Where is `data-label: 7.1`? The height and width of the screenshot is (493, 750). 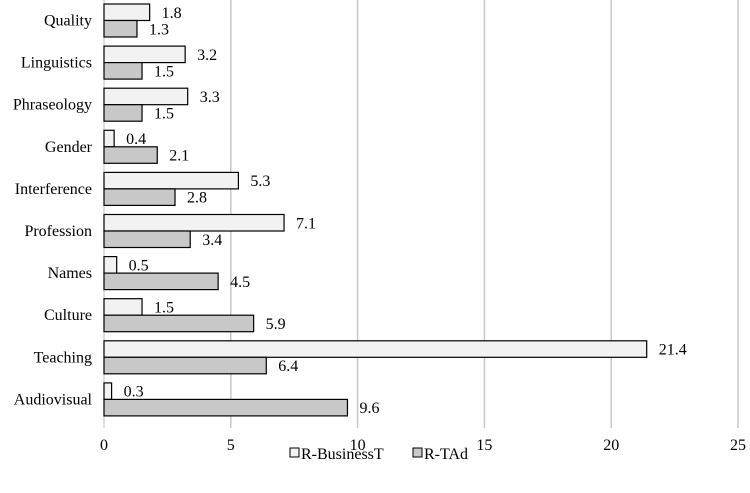 data-label: 7.1 is located at coordinates (306, 223).